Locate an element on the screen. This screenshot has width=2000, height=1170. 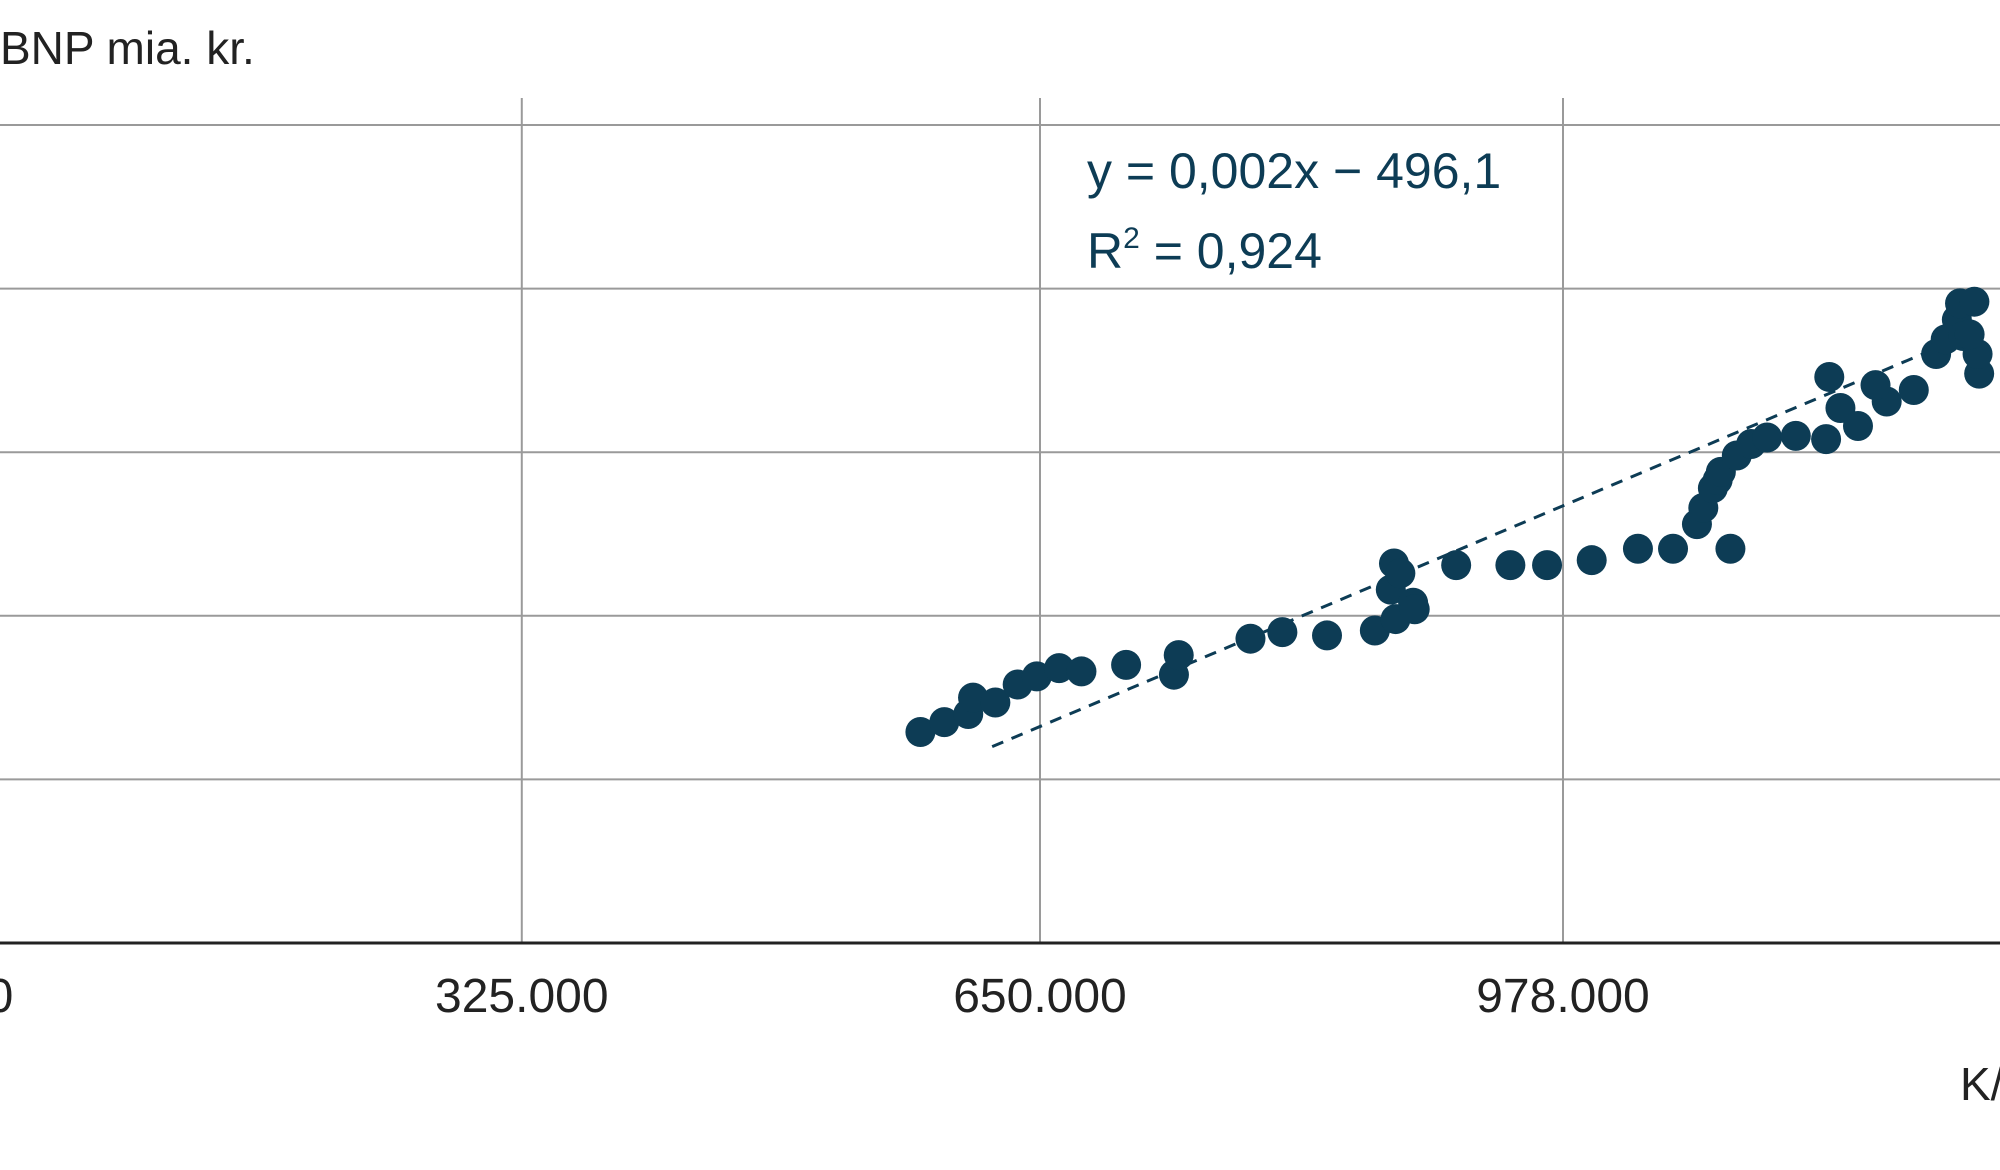
x-tick-label: 325.000 is located at coordinates (522, 996).